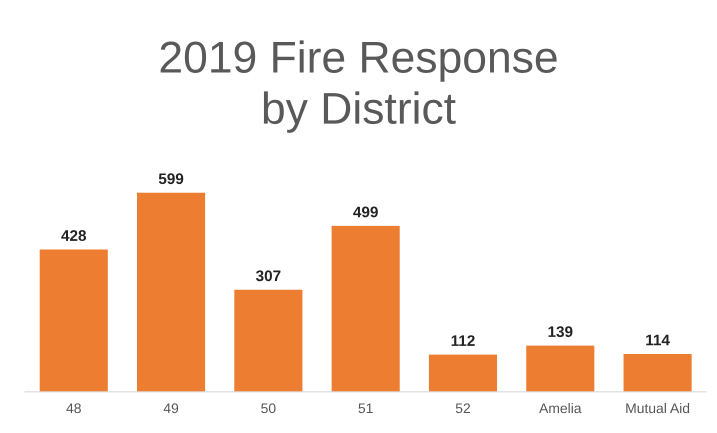  I want to click on data-label: 428, so click(73, 235).